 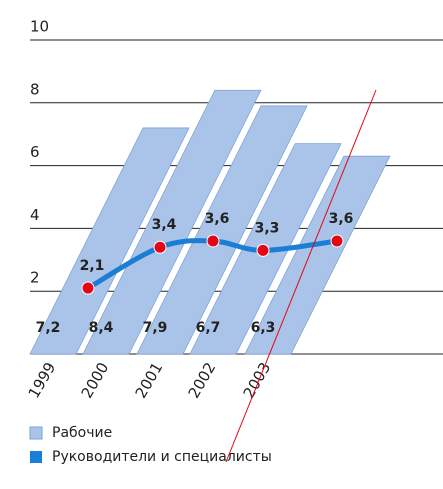 I want to click on value-label: 7,2, so click(x=48, y=328).